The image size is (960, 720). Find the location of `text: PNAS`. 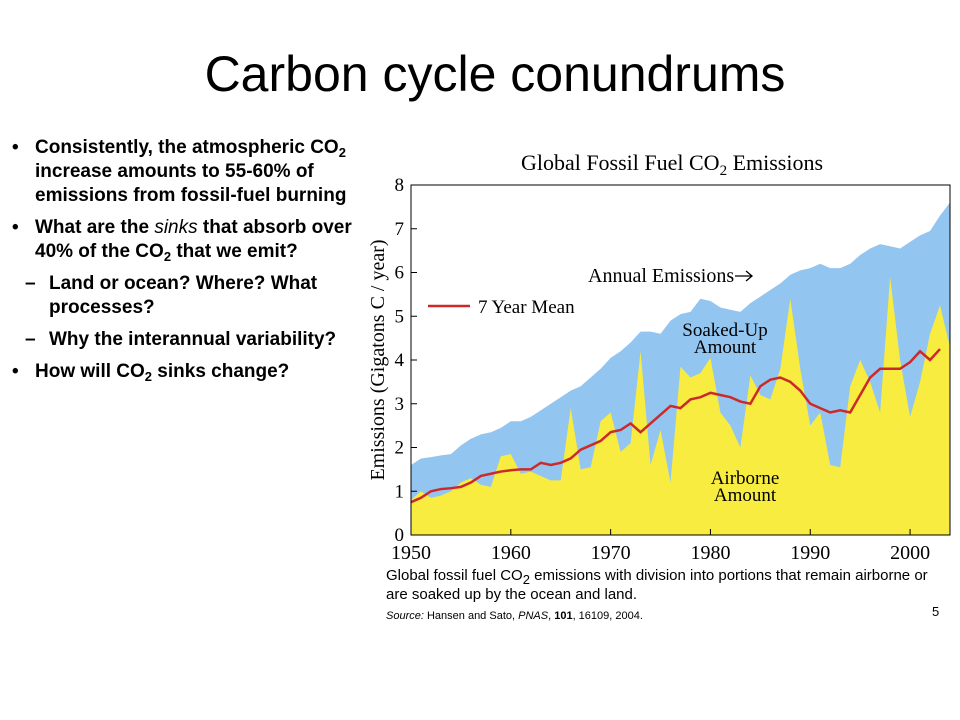

text: PNAS is located at coordinates (533, 616).